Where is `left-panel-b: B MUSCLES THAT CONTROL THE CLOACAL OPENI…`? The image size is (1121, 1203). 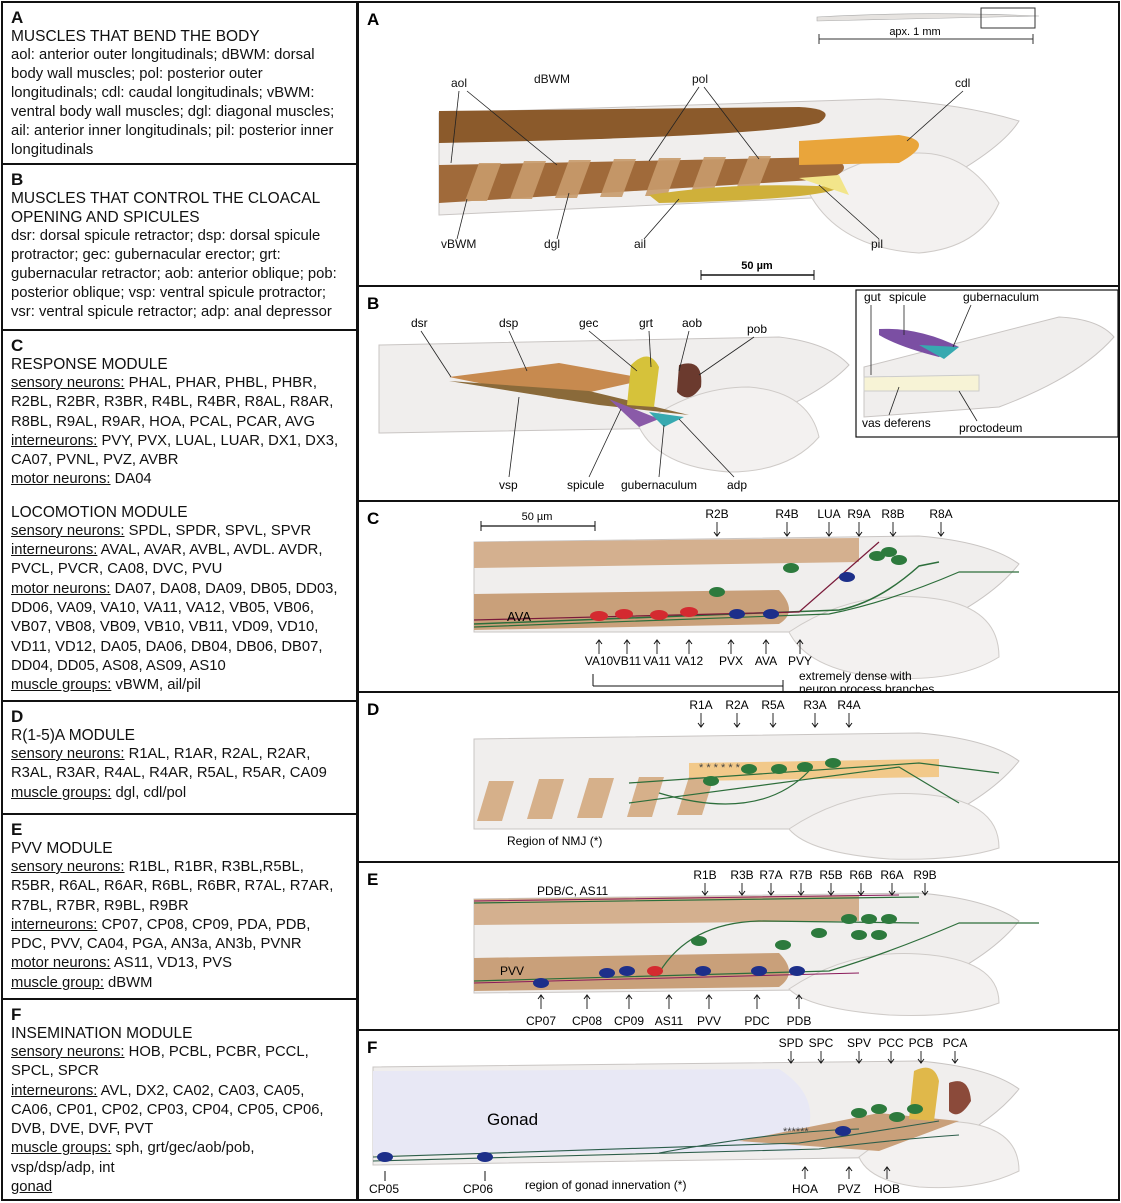 left-panel-b: B MUSCLES THAT CONTROL THE CLOACAL OPENI… is located at coordinates (179, 247).